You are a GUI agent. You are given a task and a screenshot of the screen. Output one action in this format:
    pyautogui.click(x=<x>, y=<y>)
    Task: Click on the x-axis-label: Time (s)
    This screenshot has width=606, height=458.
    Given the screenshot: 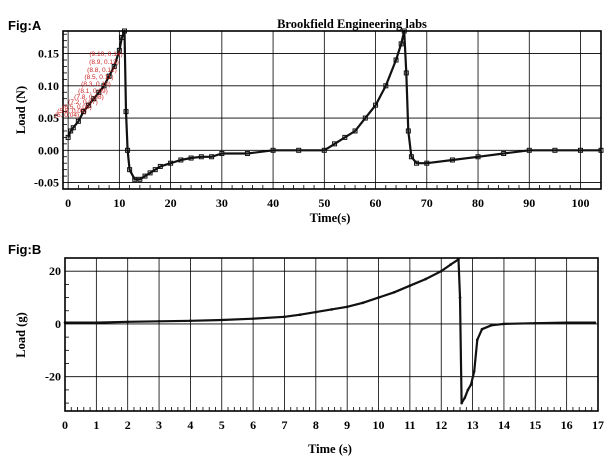 What is the action you would take?
    pyautogui.click(x=330, y=449)
    